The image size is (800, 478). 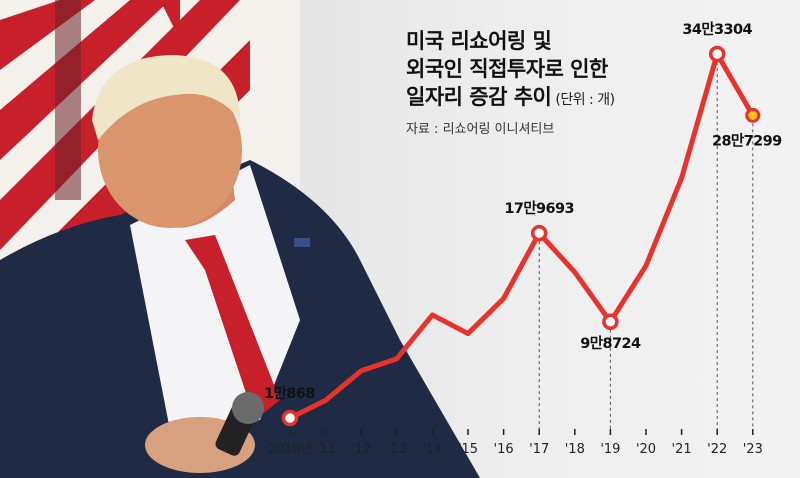 I want to click on x-tick-label: 2010년, so click(x=289, y=449).